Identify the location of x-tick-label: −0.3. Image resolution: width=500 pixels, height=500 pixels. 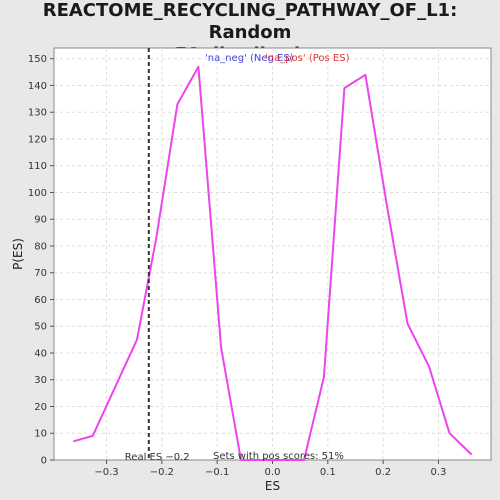
(106, 472).